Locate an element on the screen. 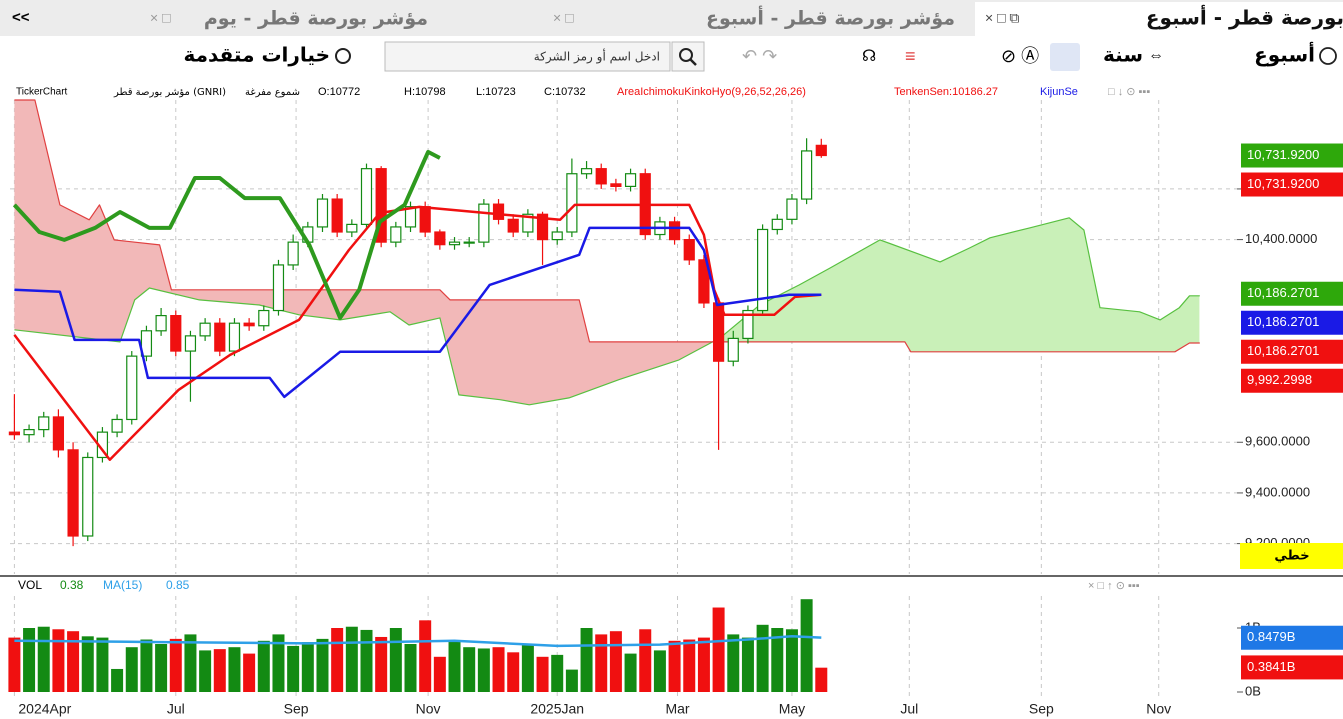 The height and width of the screenshot is (719, 1343). search-button is located at coordinates (688, 56).